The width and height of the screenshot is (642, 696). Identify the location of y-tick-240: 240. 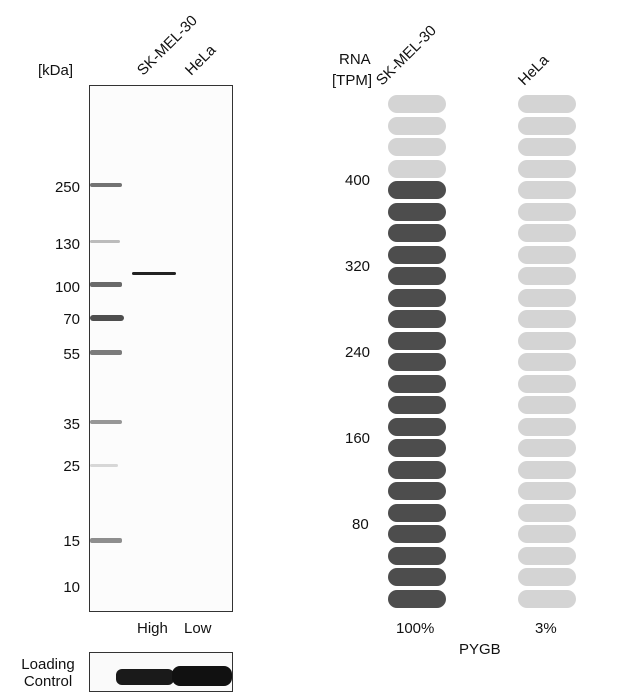
(358, 352).